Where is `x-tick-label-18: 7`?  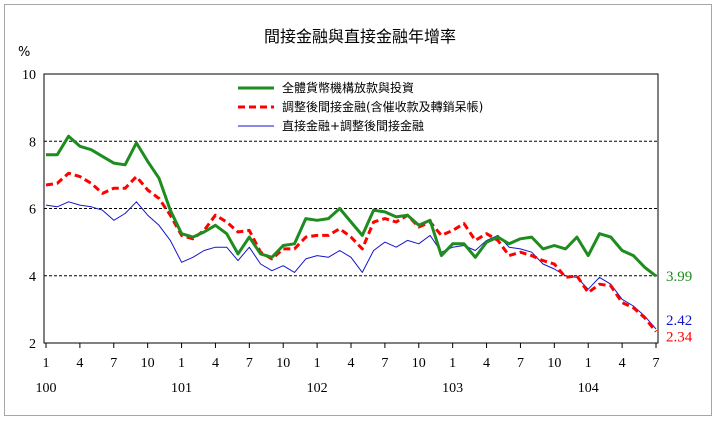 x-tick-label-18: 7 is located at coordinates (656, 363).